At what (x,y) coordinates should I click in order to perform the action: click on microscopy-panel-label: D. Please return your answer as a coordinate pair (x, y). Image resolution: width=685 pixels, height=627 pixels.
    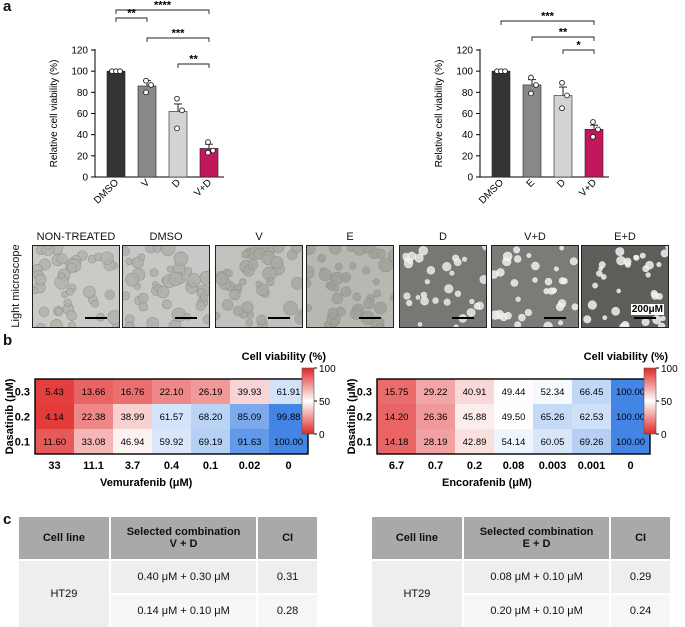
    Looking at the image, I should click on (443, 237).